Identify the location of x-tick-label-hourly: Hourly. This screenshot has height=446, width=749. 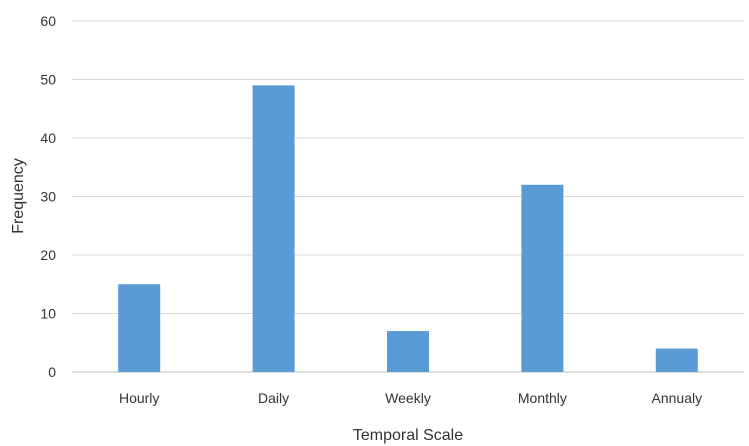
(139, 398).